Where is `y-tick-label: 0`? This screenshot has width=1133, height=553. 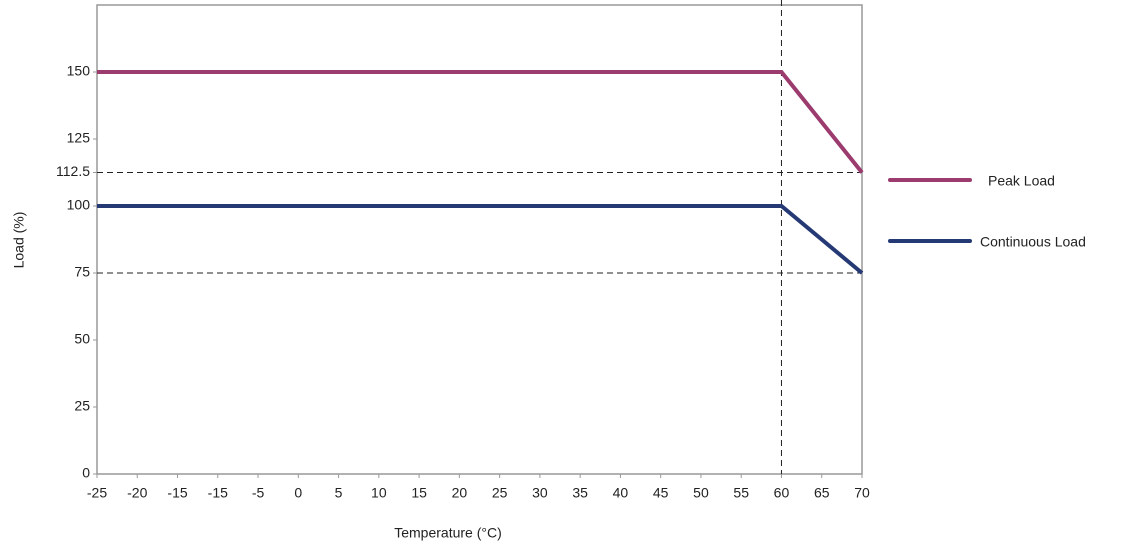 y-tick-label: 0 is located at coordinates (86, 473).